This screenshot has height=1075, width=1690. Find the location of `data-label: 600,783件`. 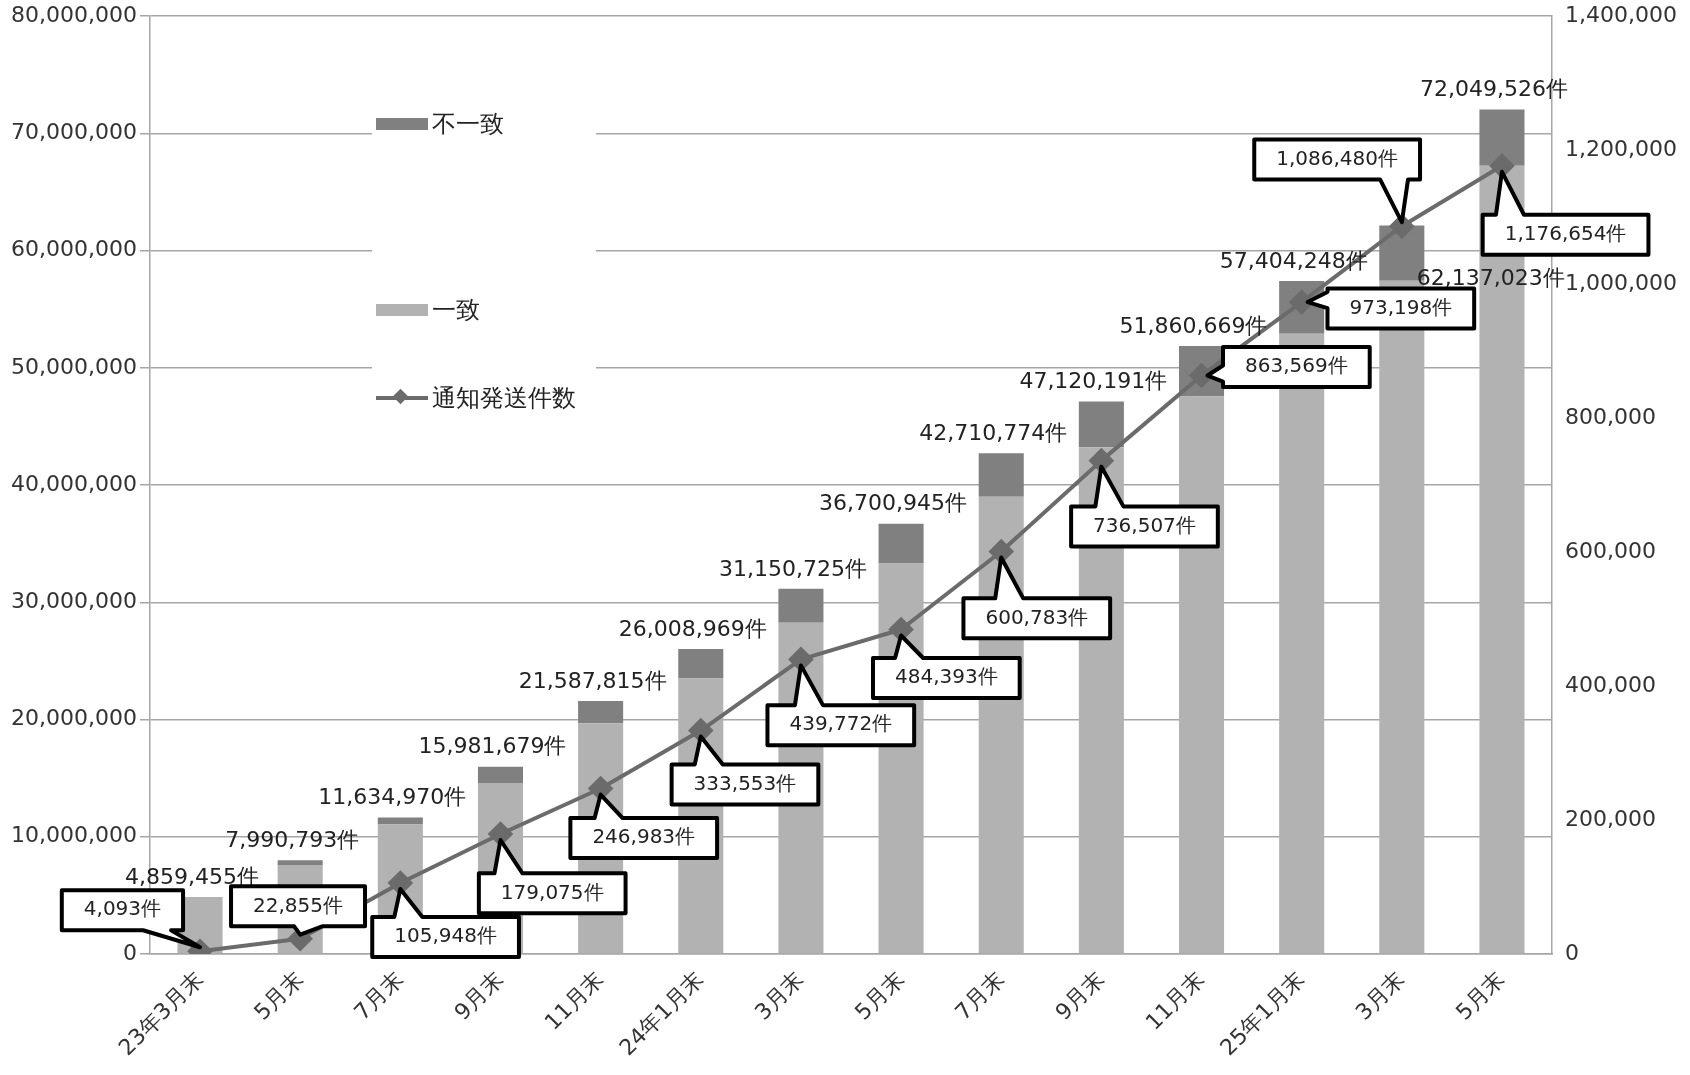

data-label: 600,783件 is located at coordinates (1037, 616).